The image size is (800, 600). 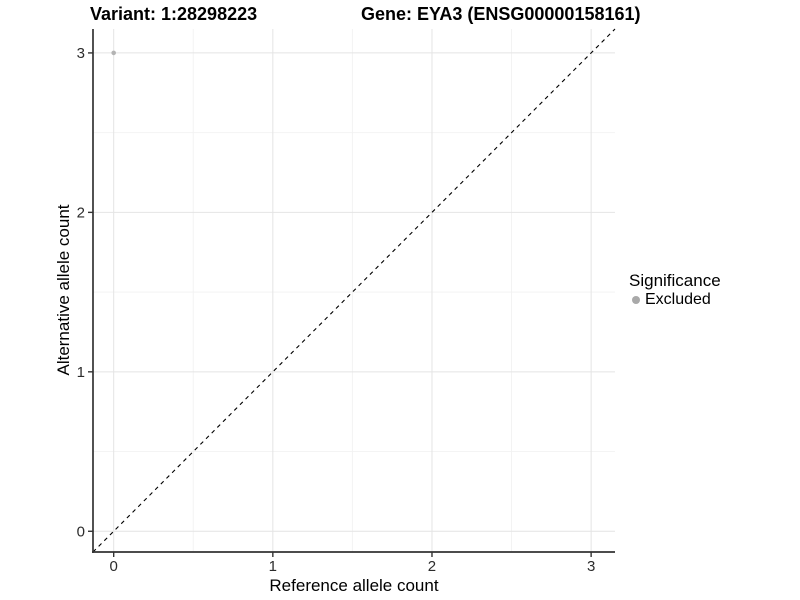 What do you see at coordinates (675, 280) in the screenshot?
I see `legend-title: Significance` at bounding box center [675, 280].